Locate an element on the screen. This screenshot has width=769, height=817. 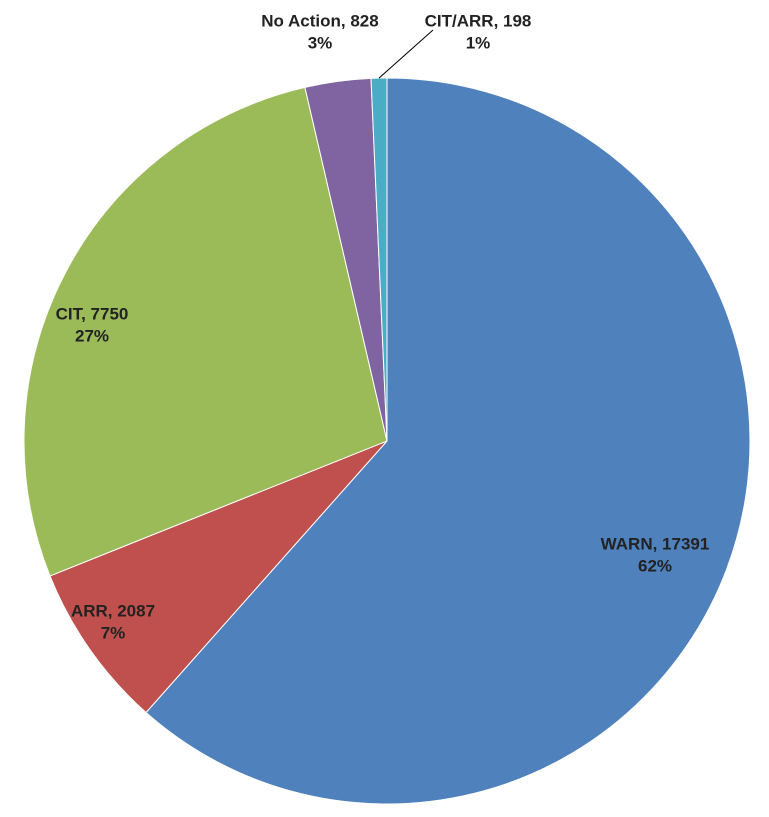
slice-percent: 7% is located at coordinates (113, 632).